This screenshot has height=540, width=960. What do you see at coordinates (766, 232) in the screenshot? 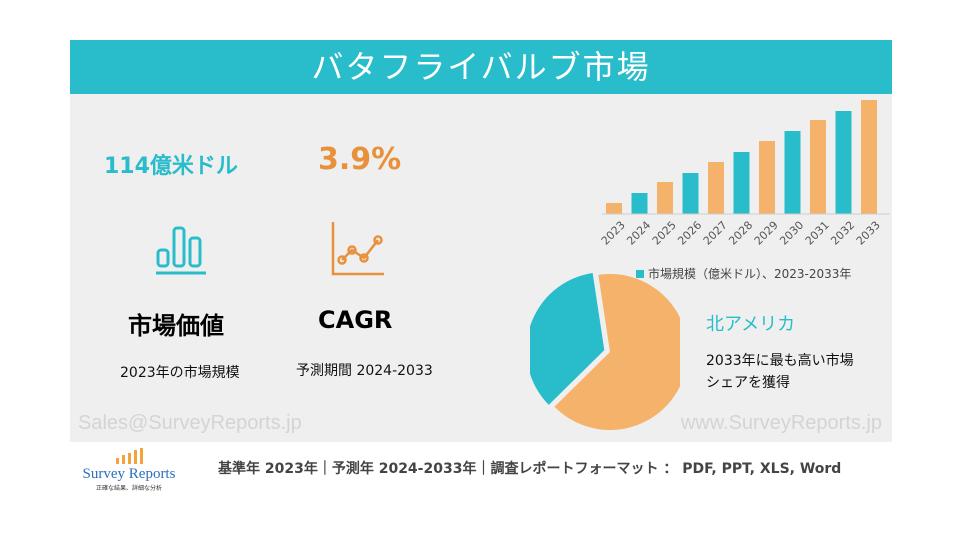
I see `tick-label: 2029` at bounding box center [766, 232].